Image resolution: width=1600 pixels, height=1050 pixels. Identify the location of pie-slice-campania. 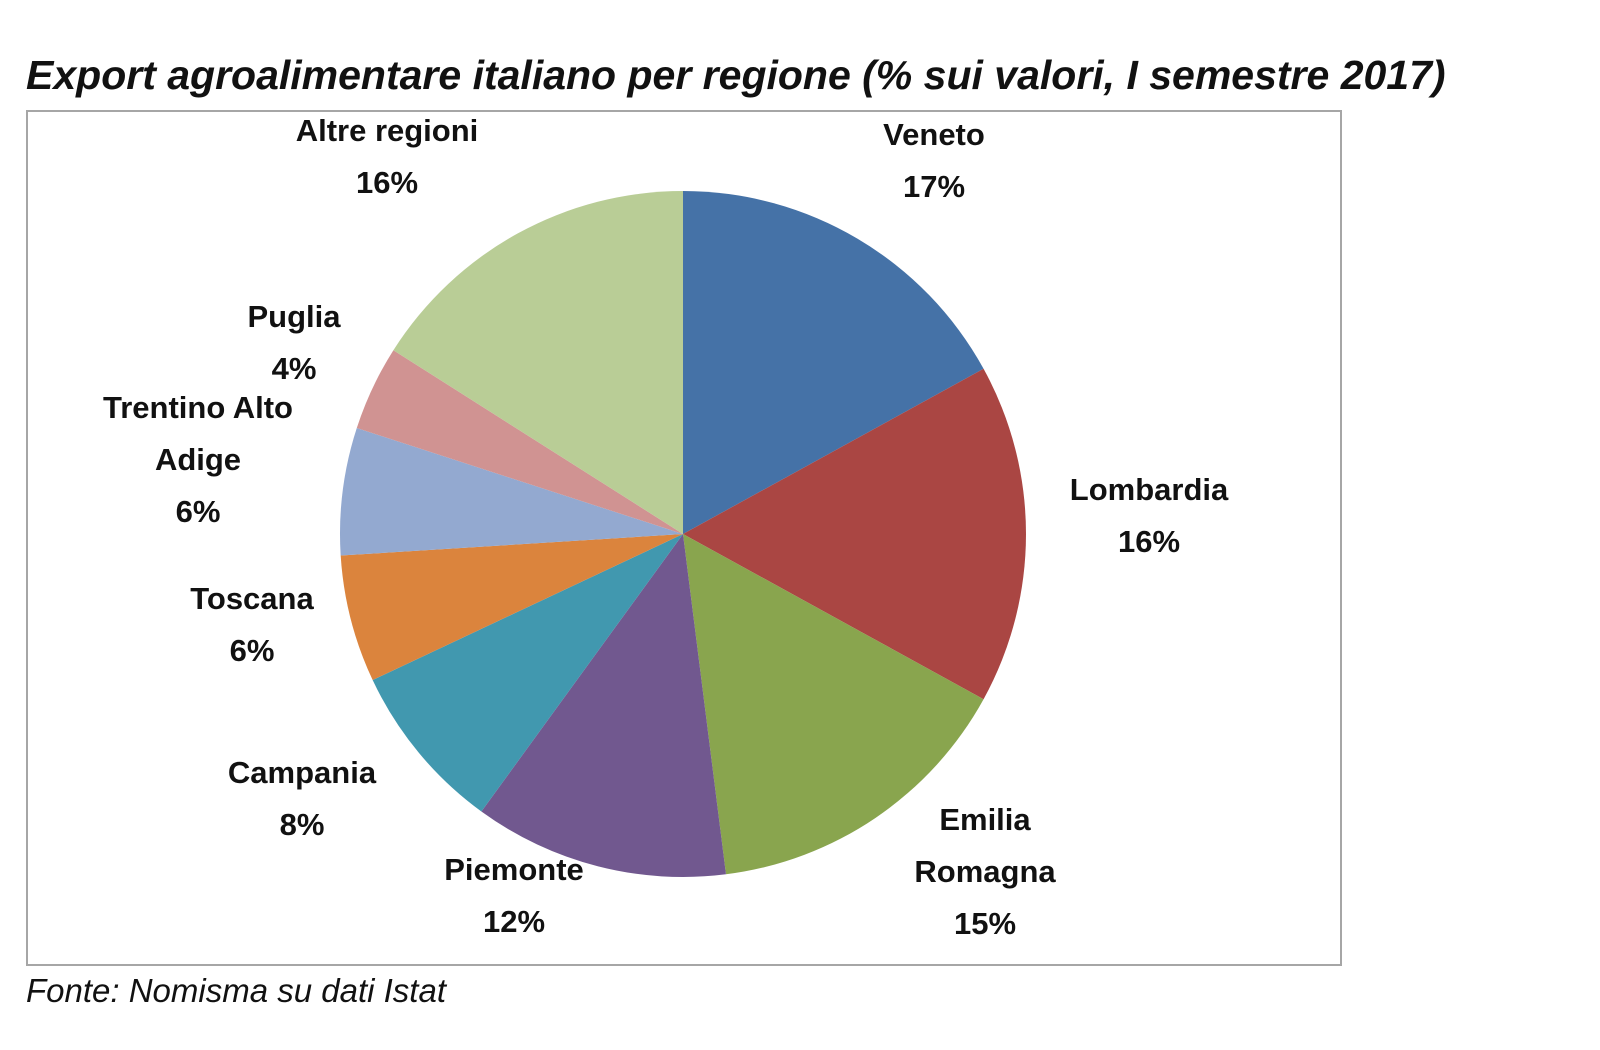
(527, 673).